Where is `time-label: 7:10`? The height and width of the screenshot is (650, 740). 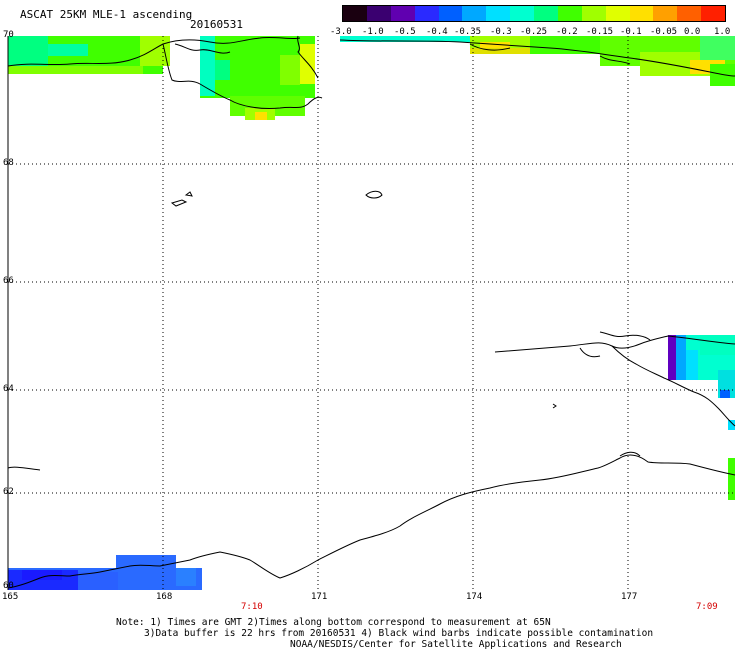
time-label: 7:10 is located at coordinates (252, 607).